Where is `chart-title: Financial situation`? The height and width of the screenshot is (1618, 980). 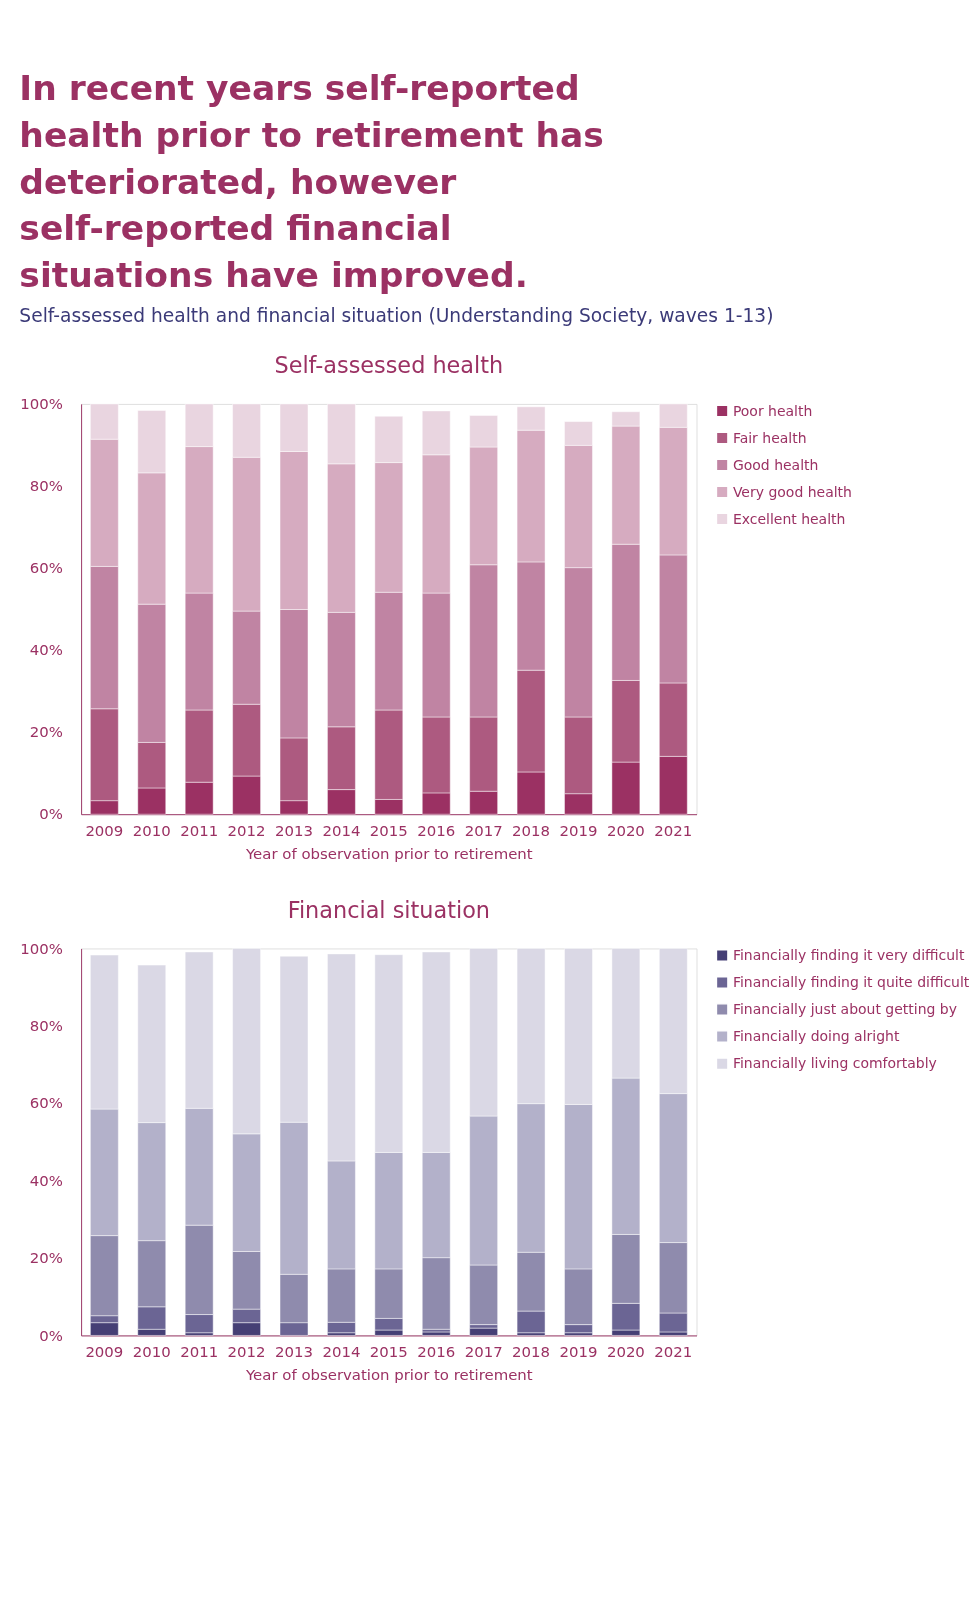 chart-title: Financial situation is located at coordinates (389, 909).